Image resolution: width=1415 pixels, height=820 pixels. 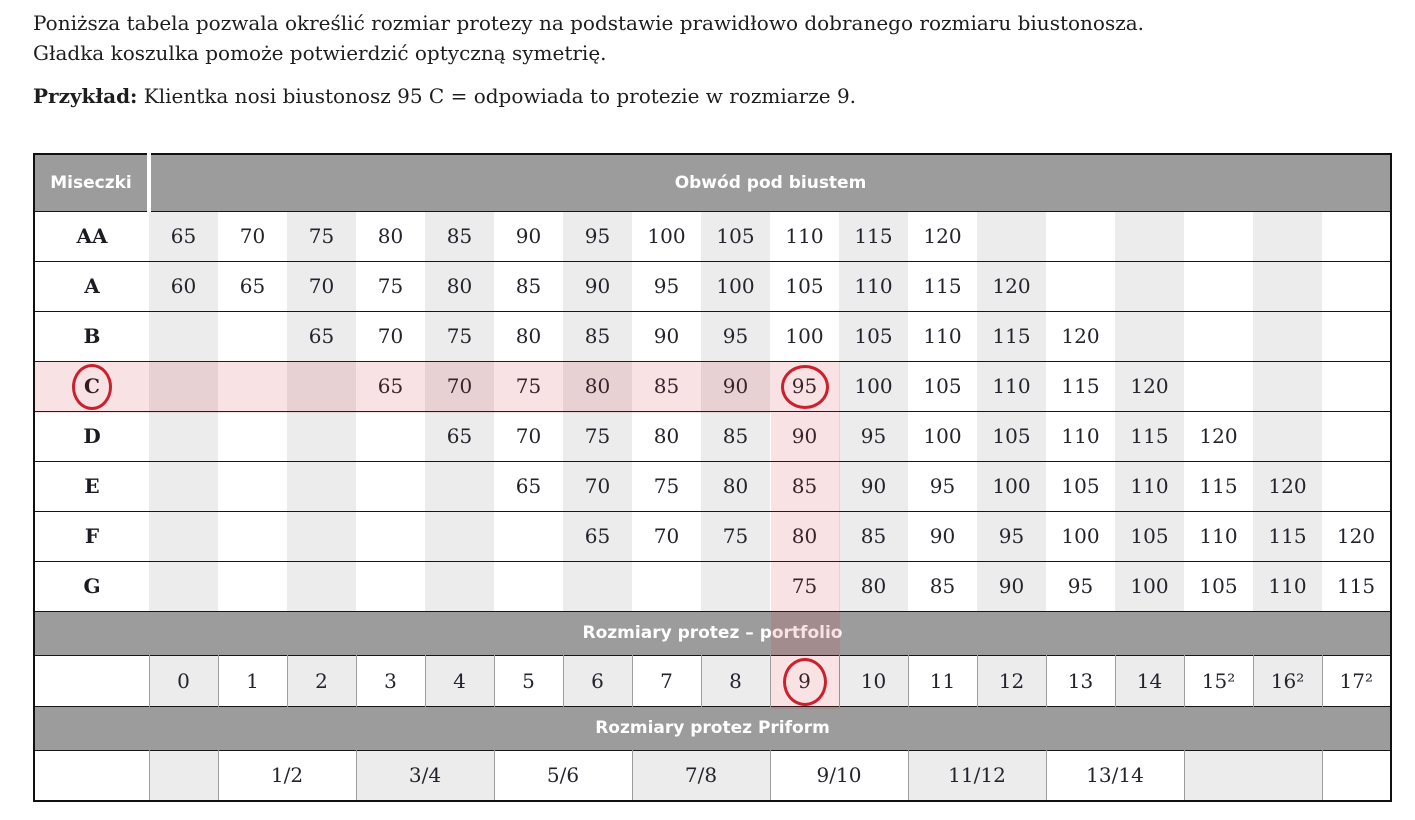 I want to click on cup-label-cell: C, so click(x=91, y=386).